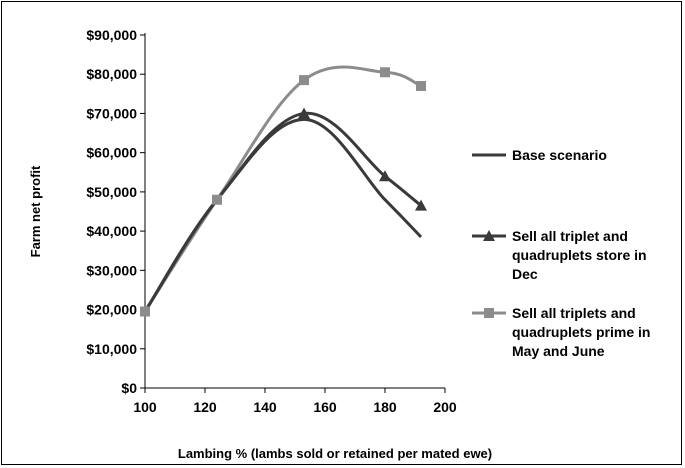  Describe the element at coordinates (111, 113) in the screenshot. I see `y-tick-label: $70,000` at that location.